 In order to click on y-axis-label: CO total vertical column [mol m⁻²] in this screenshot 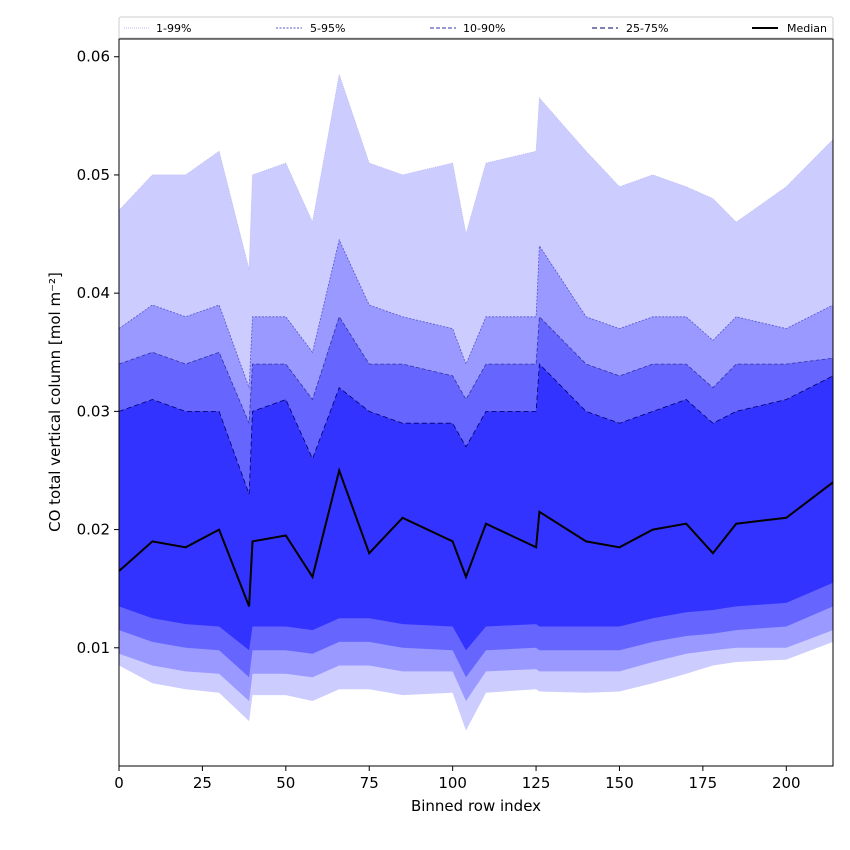, I will do `click(55, 402)`.